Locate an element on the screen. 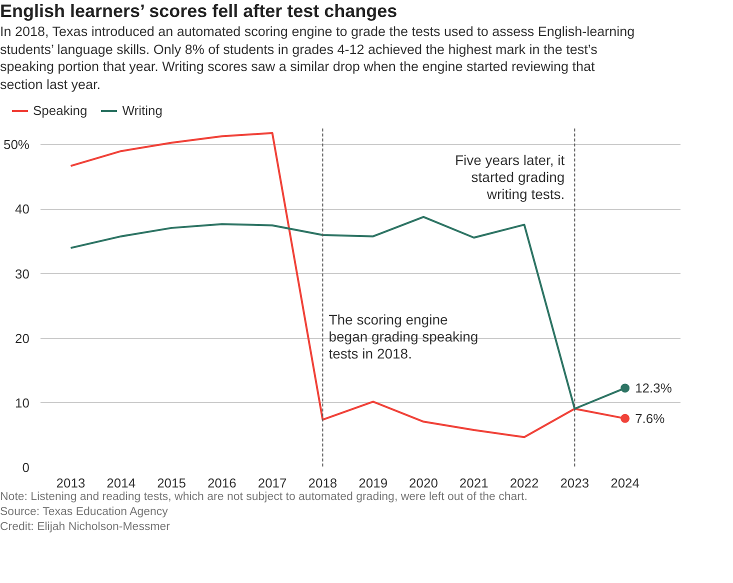 The height and width of the screenshot is (583, 733). chart-title: English learners’ scores fell after test changes is located at coordinates (199, 11).